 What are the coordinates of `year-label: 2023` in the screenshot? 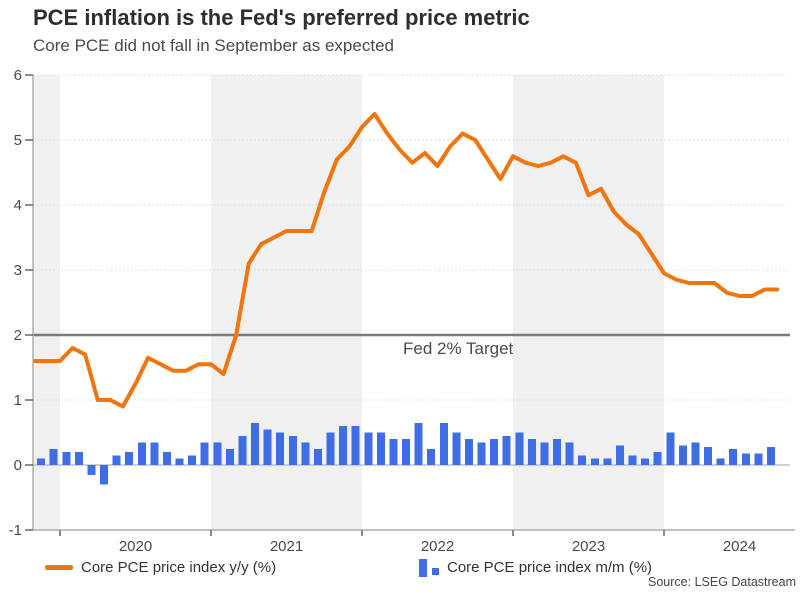 It's located at (588, 546).